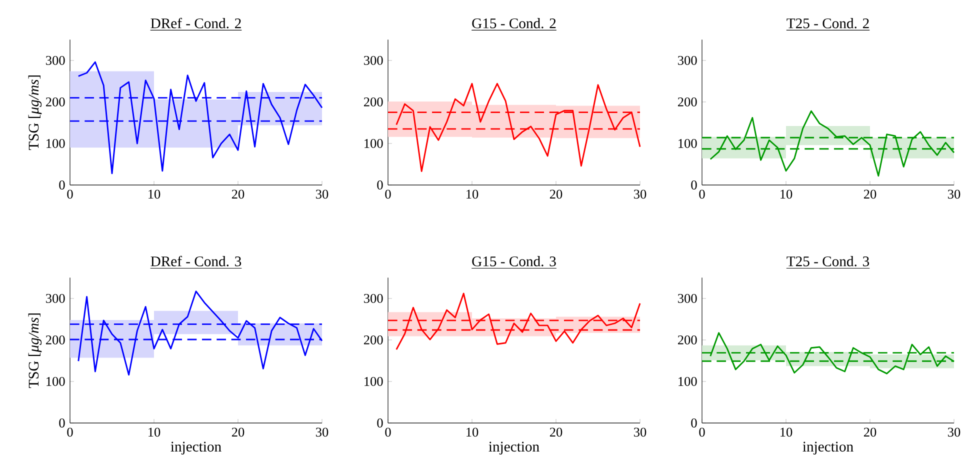 The height and width of the screenshot is (476, 965). Describe the element at coordinates (514, 261) in the screenshot. I see `chart-title: G15 - Cond. 3` at that location.